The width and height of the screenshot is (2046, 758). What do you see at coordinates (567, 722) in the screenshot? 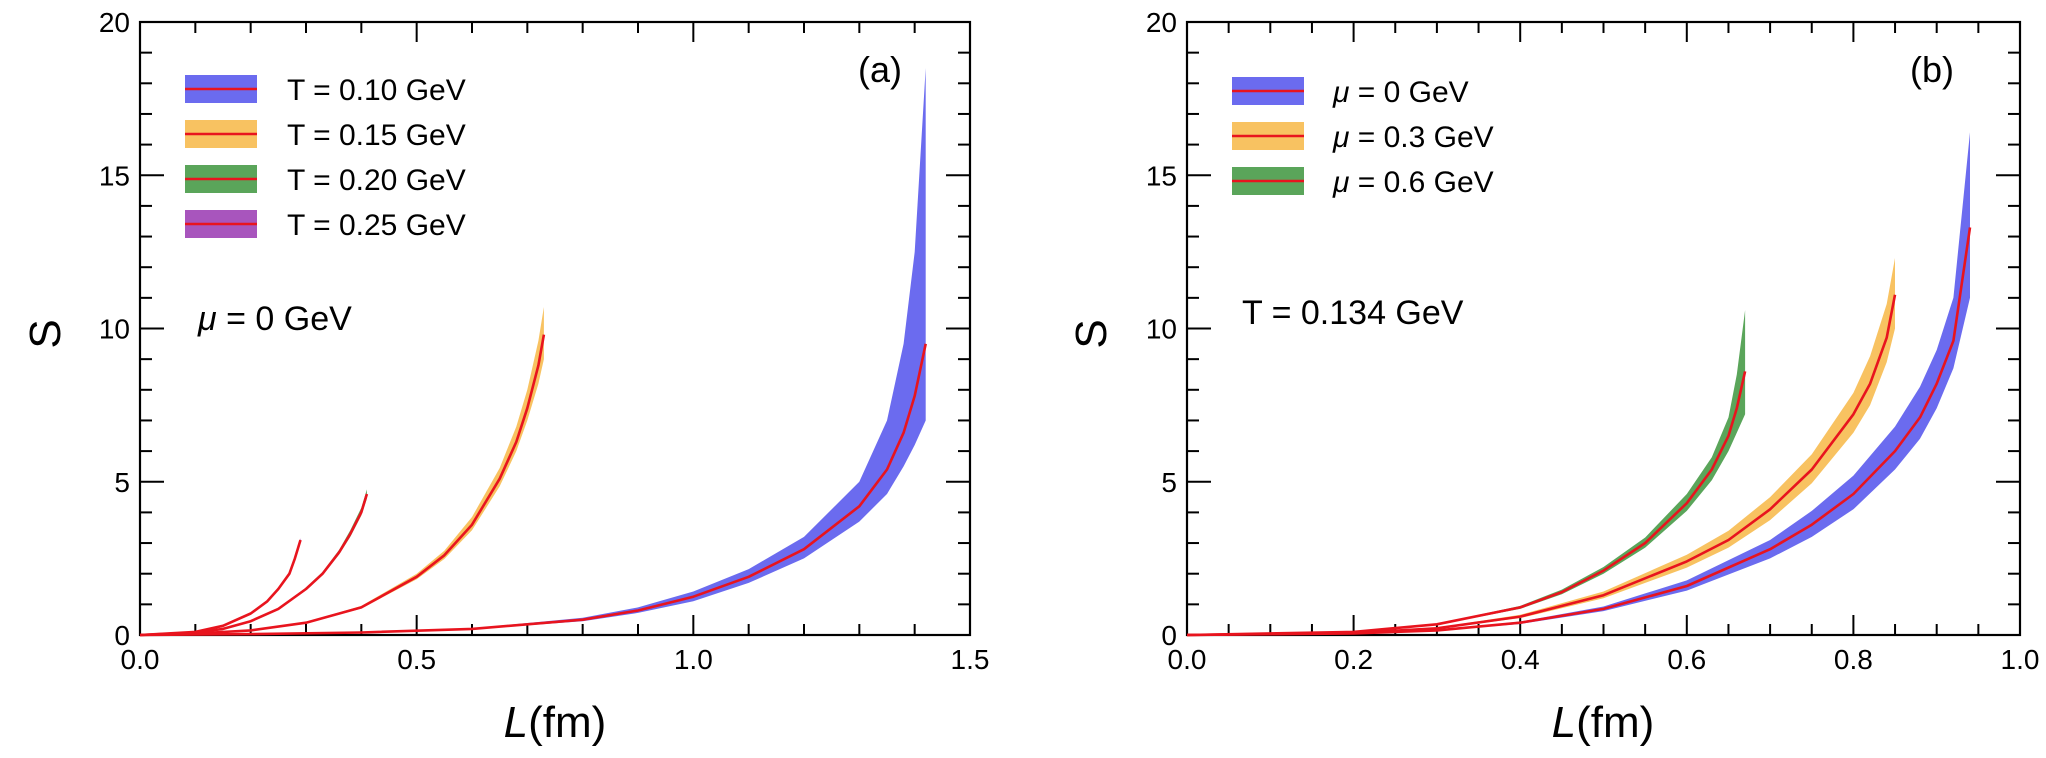
I see `panel-a-xlabel-unit: (fm)` at bounding box center [567, 722].